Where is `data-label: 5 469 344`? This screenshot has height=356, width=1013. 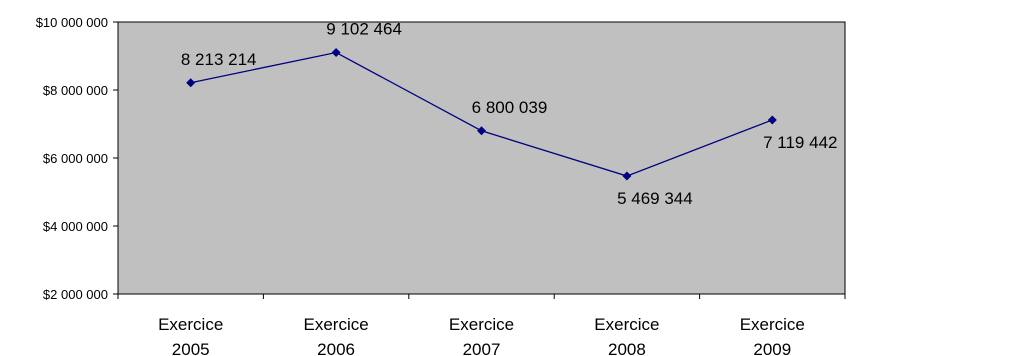
data-label: 5 469 344 is located at coordinates (655, 198).